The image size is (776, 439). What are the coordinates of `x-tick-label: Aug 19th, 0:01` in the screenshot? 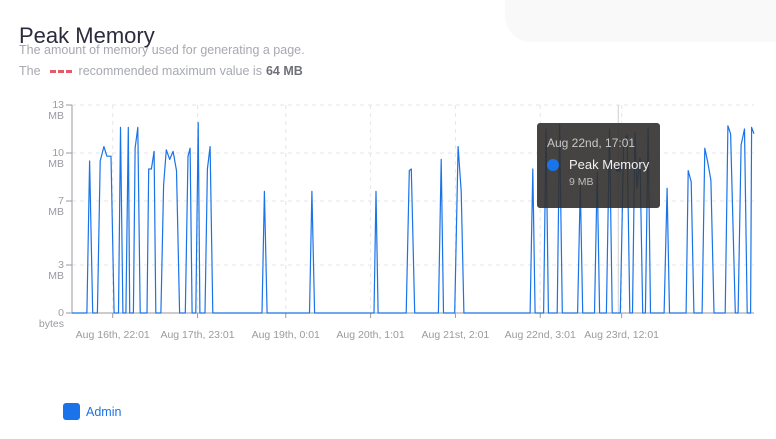 It's located at (286, 335).